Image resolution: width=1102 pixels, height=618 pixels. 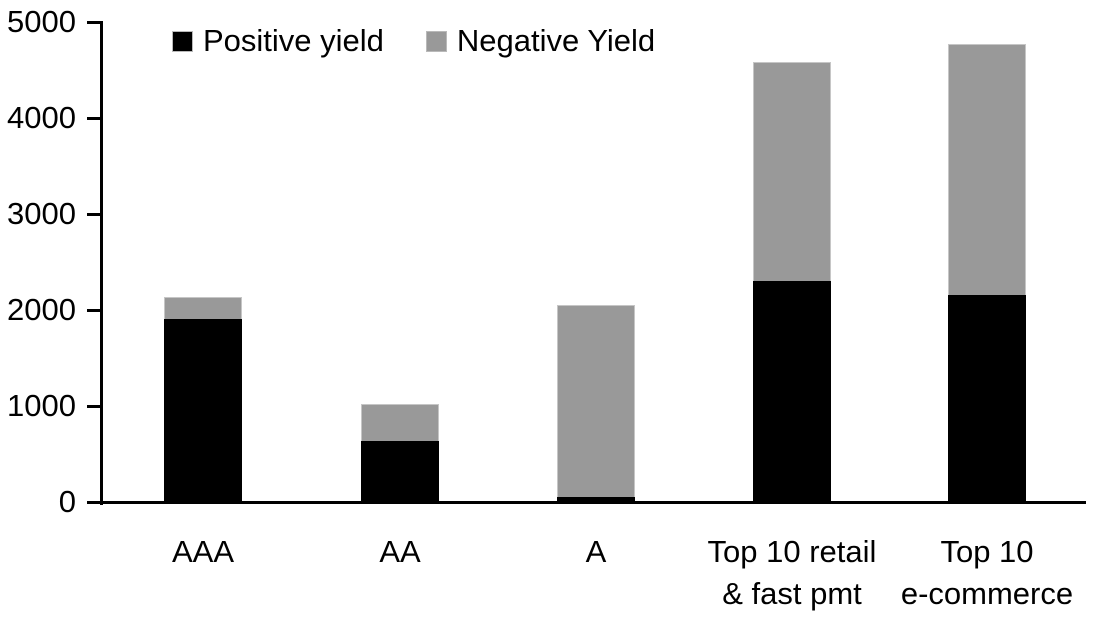 What do you see at coordinates (41, 309) in the screenshot?
I see `y-axis-tick-label: 2000` at bounding box center [41, 309].